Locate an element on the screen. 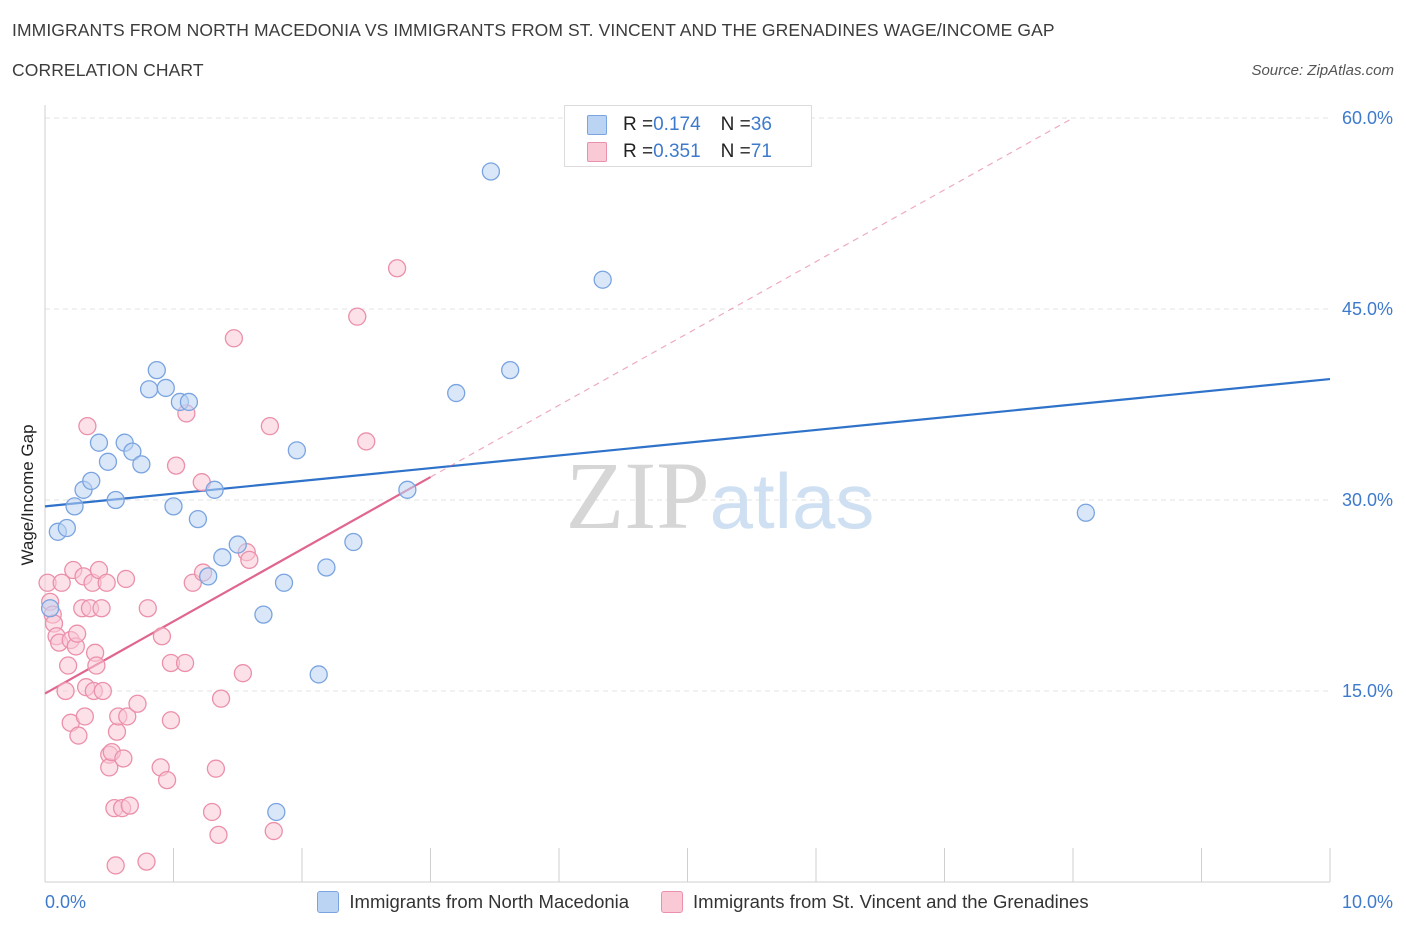  stats-row-pink: R = 0.351 N = 71 is located at coordinates (679, 152).